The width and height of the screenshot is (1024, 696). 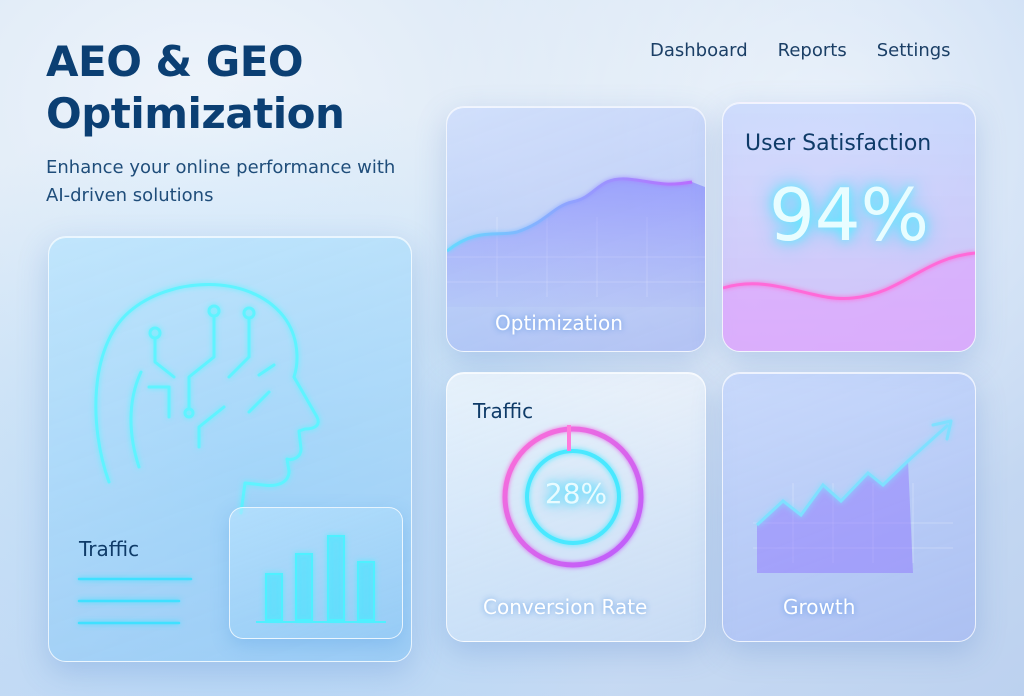 What do you see at coordinates (559, 323) in the screenshot?
I see `optimization-label: Optimization` at bounding box center [559, 323].